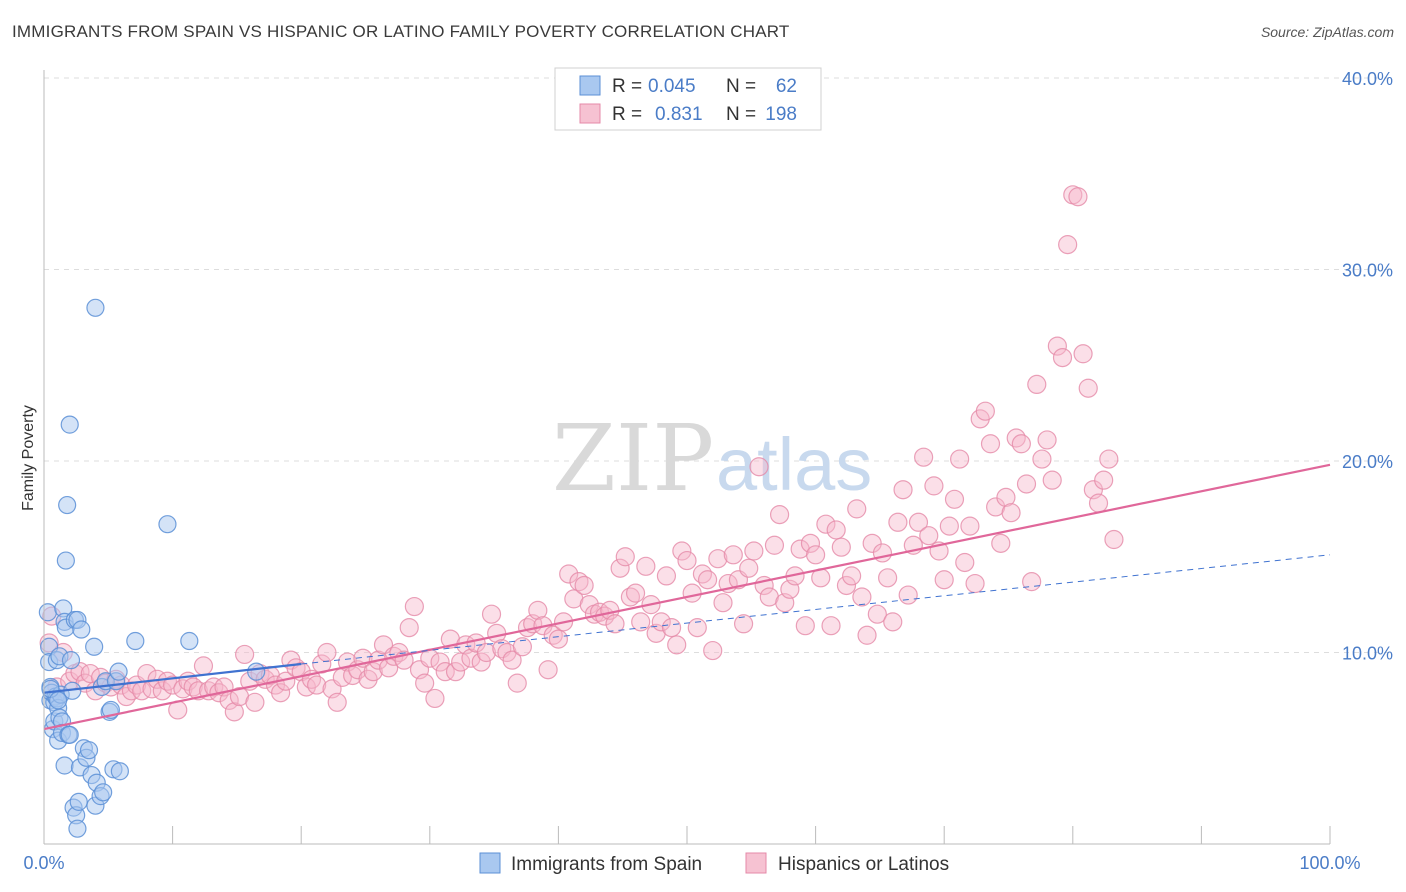  Describe the element at coordinates (794, 464) in the screenshot. I see `watermark-atlas: atlas` at that location.